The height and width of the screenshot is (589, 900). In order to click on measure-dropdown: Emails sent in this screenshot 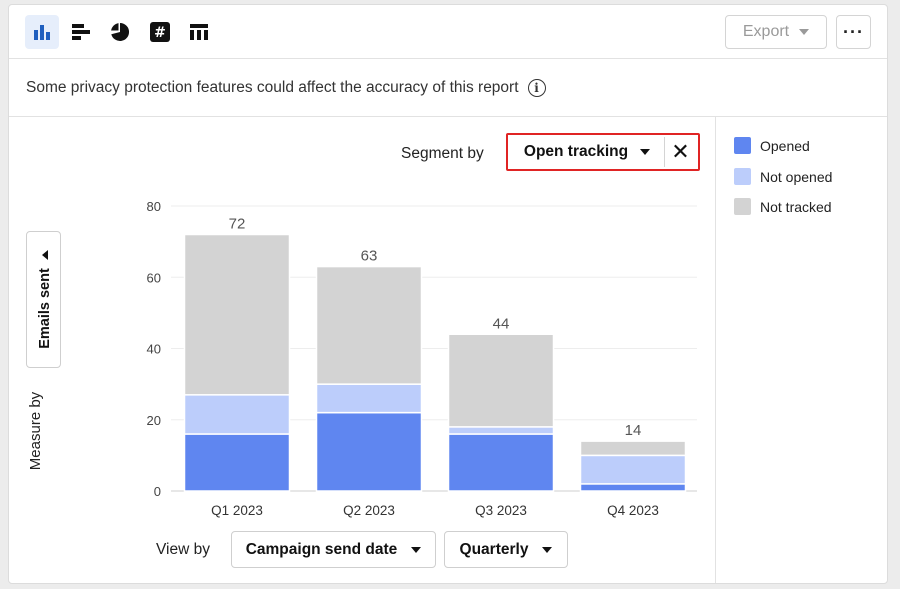, I will do `click(43, 299)`.